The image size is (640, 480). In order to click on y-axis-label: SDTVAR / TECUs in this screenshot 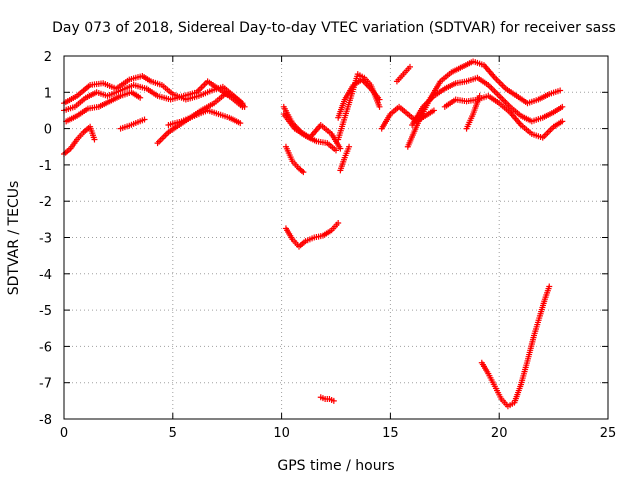, I will do `click(14, 238)`.